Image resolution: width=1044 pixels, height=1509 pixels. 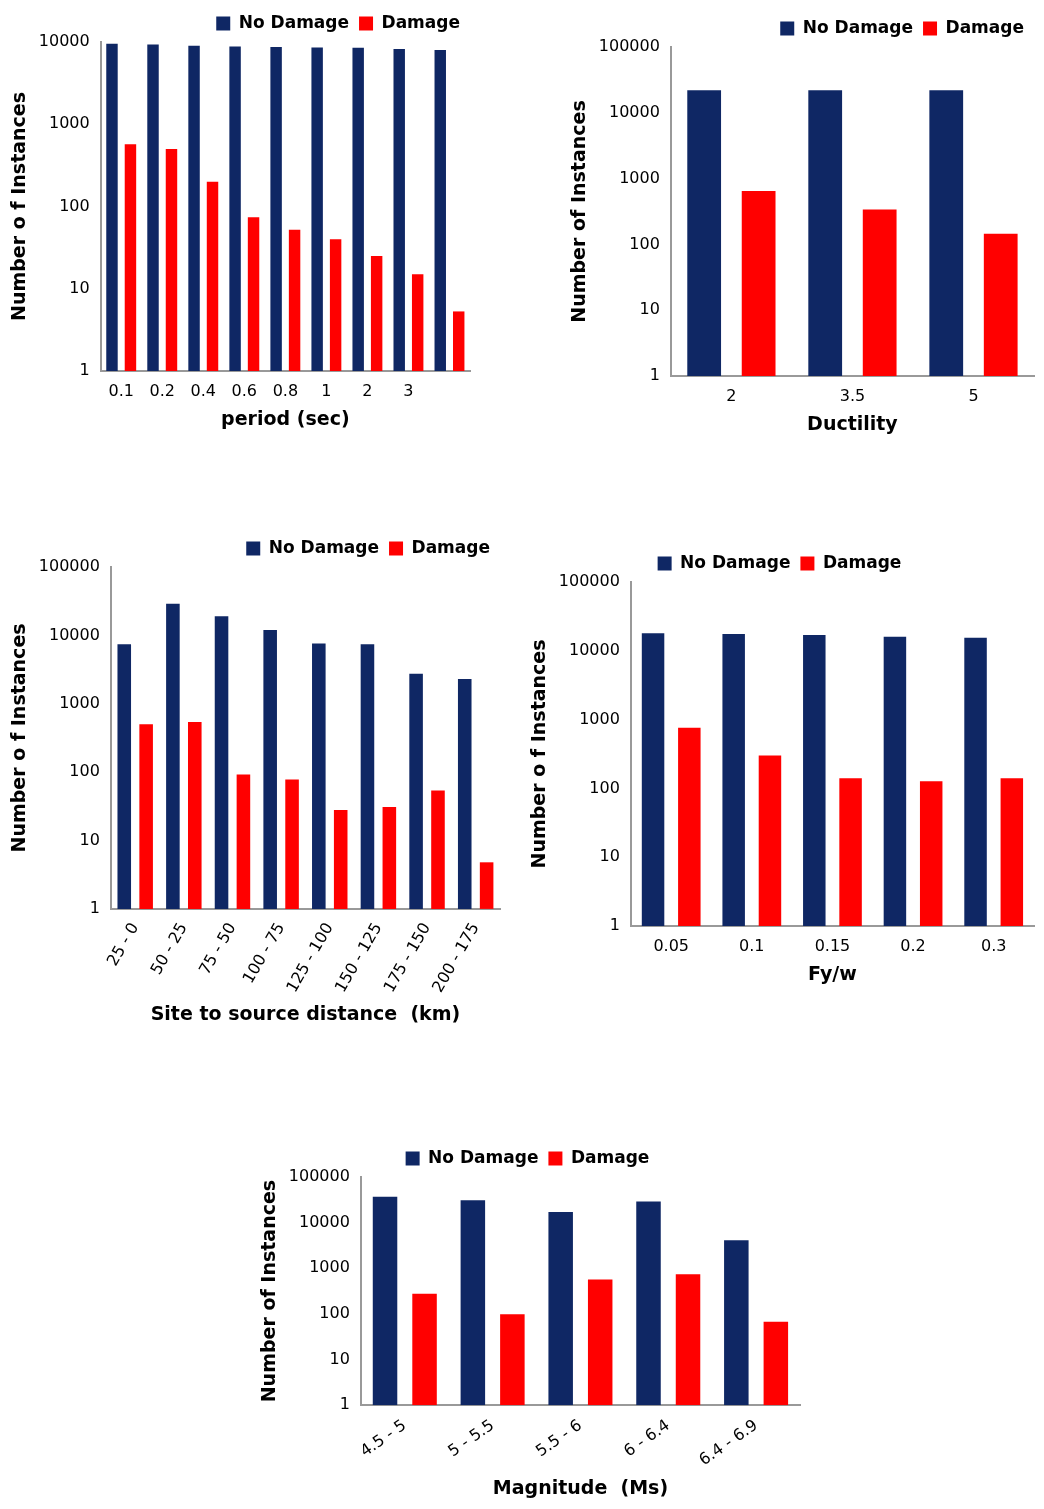 What do you see at coordinates (244, 390) in the screenshot?
I see `x-tick-label: 0.6` at bounding box center [244, 390].